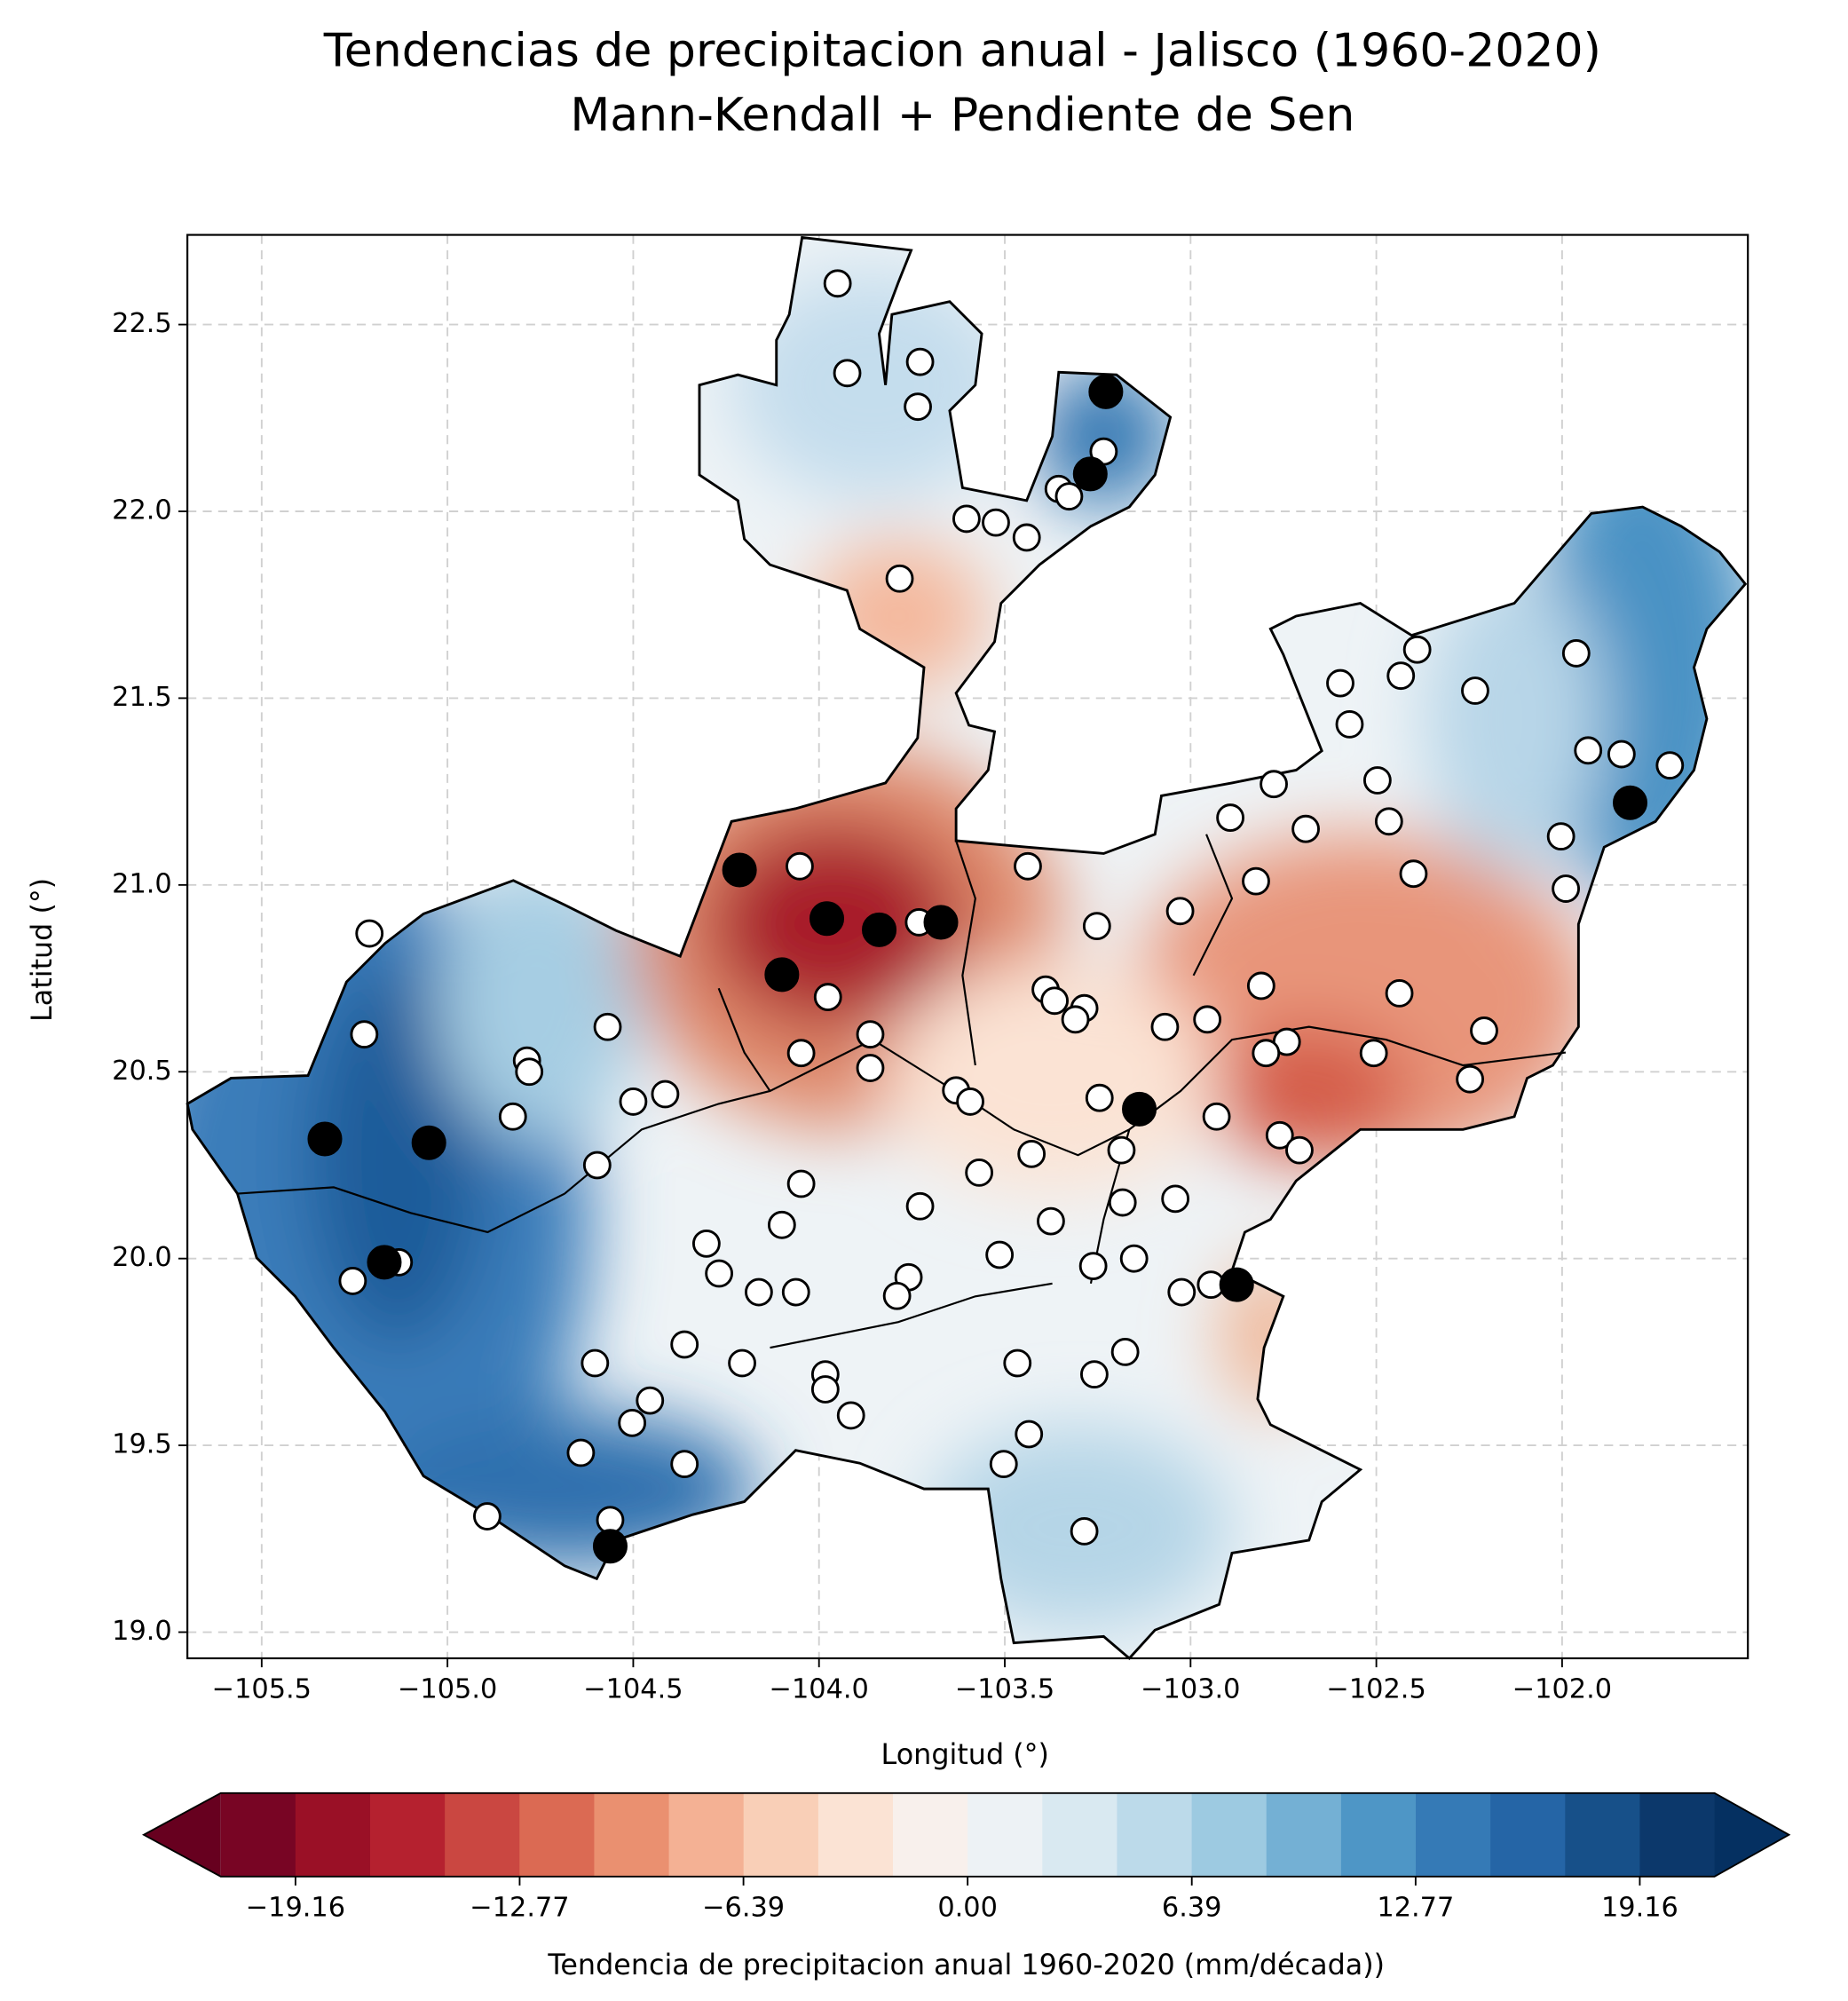 The height and width of the screenshot is (2001, 1848). What do you see at coordinates (296, 1907) in the screenshot?
I see `colorbar-tick-label: −19.16` at bounding box center [296, 1907].